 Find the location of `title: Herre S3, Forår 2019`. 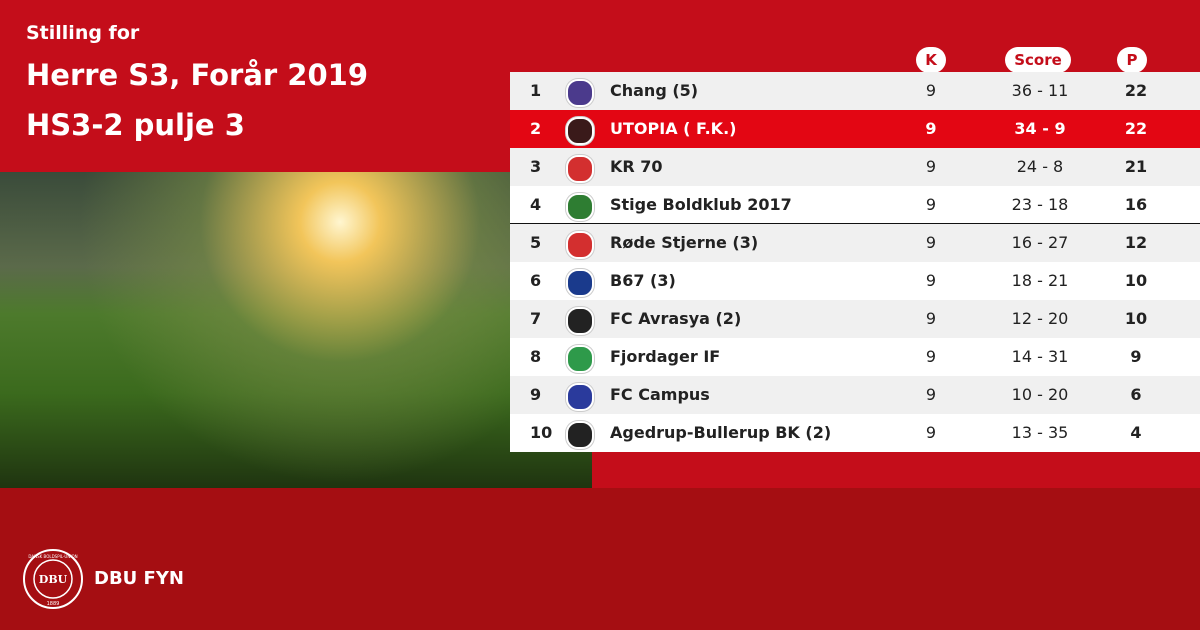

title: Herre S3, Forår 2019 is located at coordinates (197, 75).